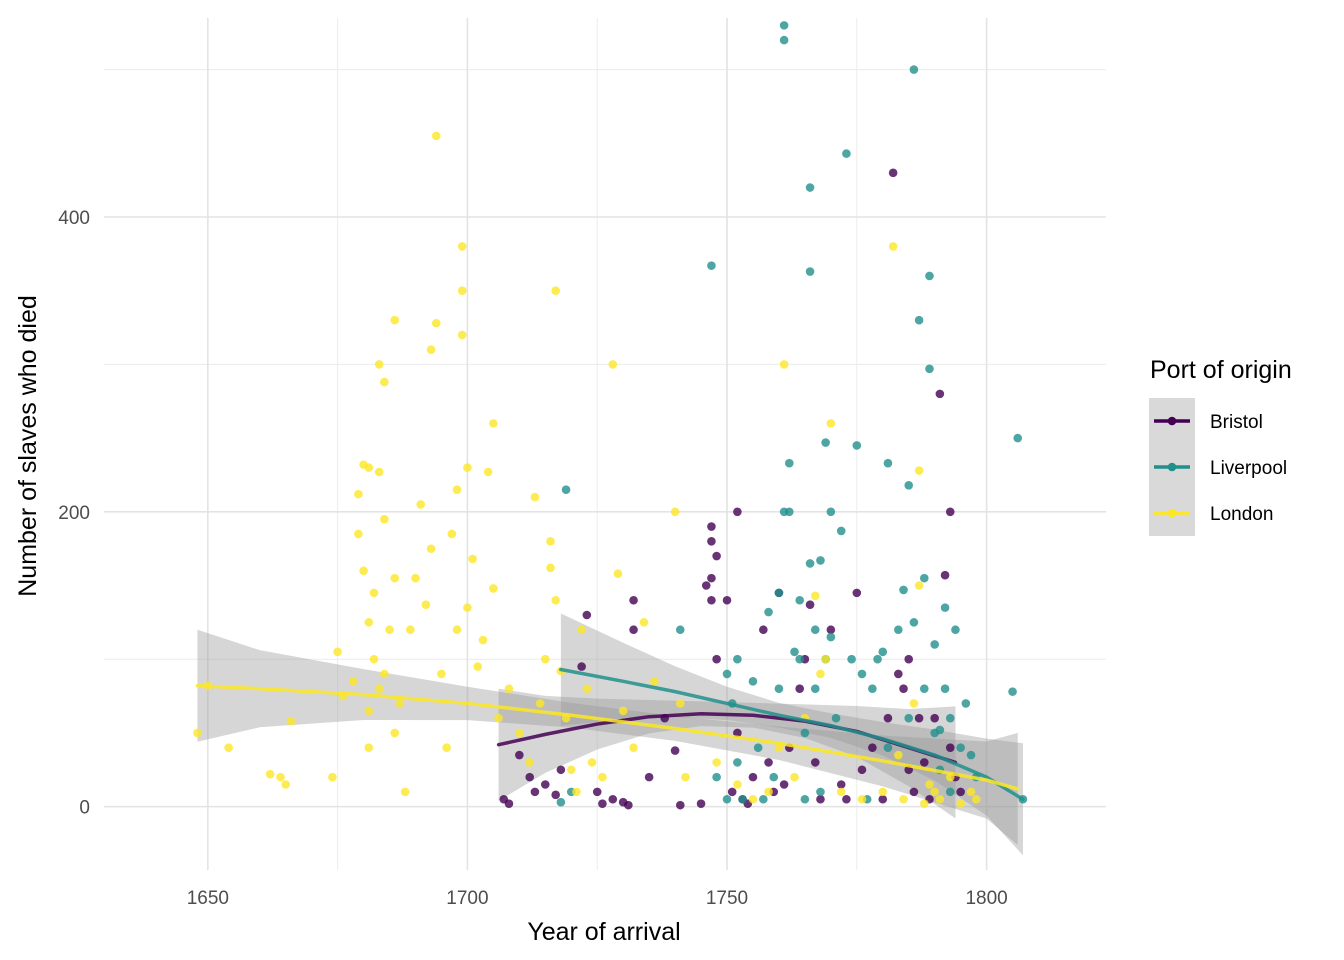 This screenshot has width=1344, height=960. Describe the element at coordinates (84, 808) in the screenshot. I see `y-tick-label: 0` at that location.